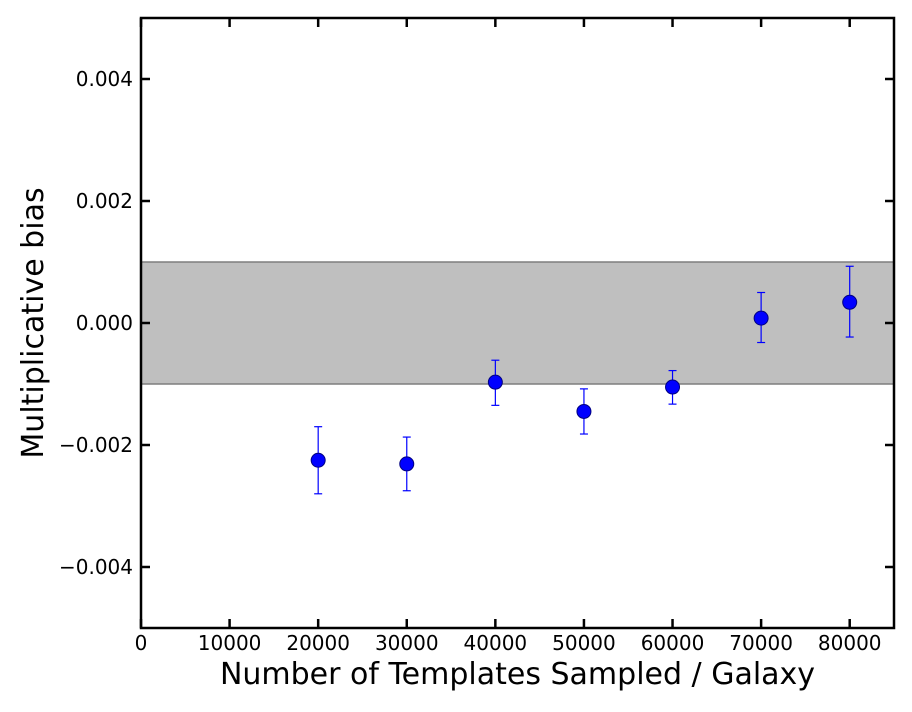 This screenshot has height=712, width=912. Describe the element at coordinates (96, 567) in the screenshot. I see `y-tick-label: −0.004` at that location.